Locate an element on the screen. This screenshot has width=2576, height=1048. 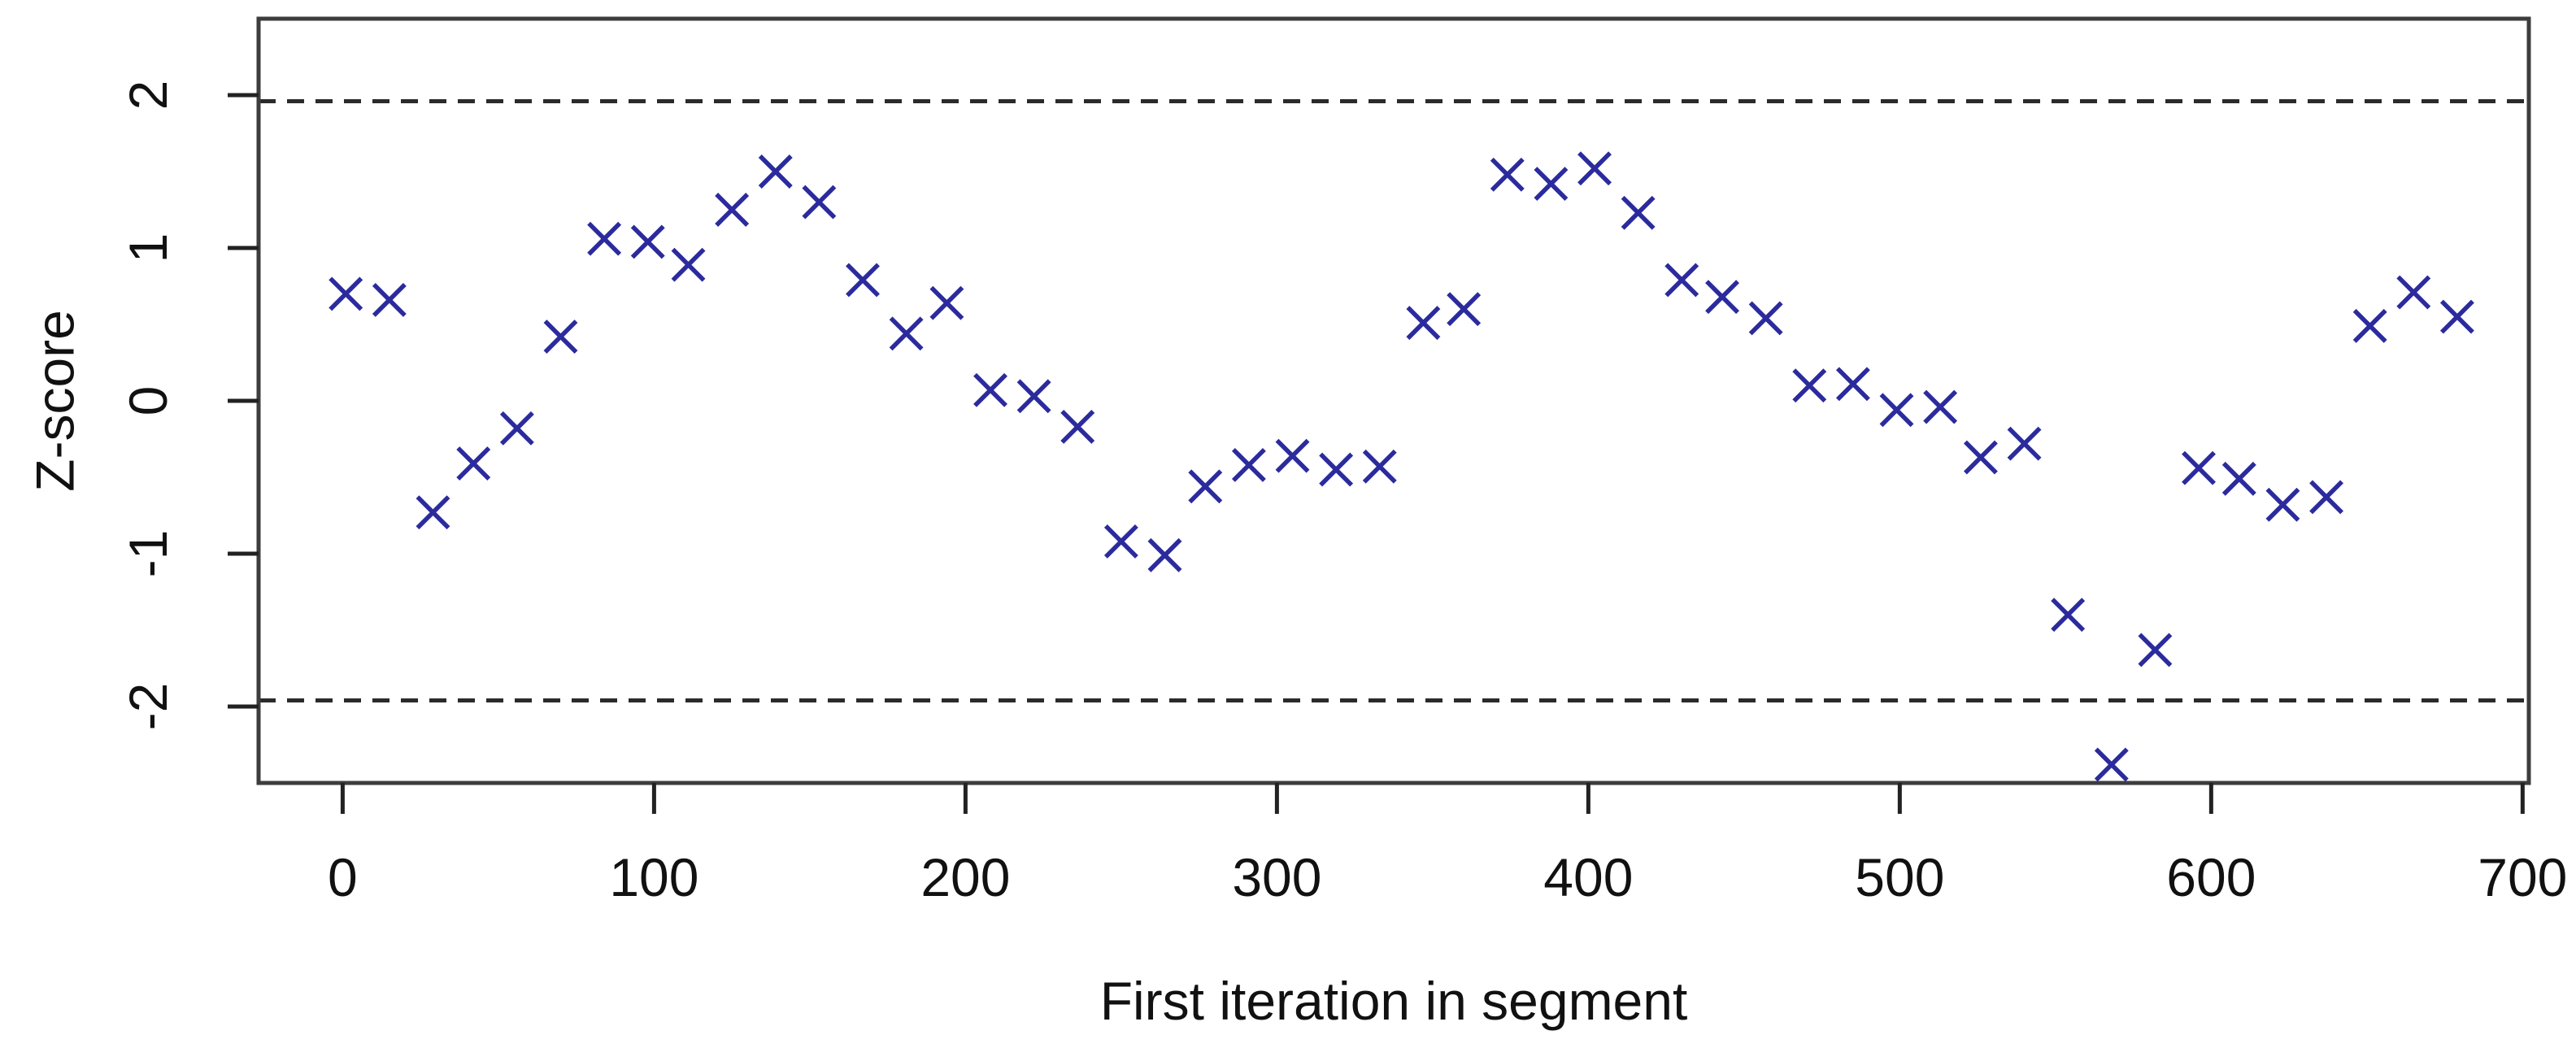
x-axis-tick-label: 300 is located at coordinates (1276, 877).